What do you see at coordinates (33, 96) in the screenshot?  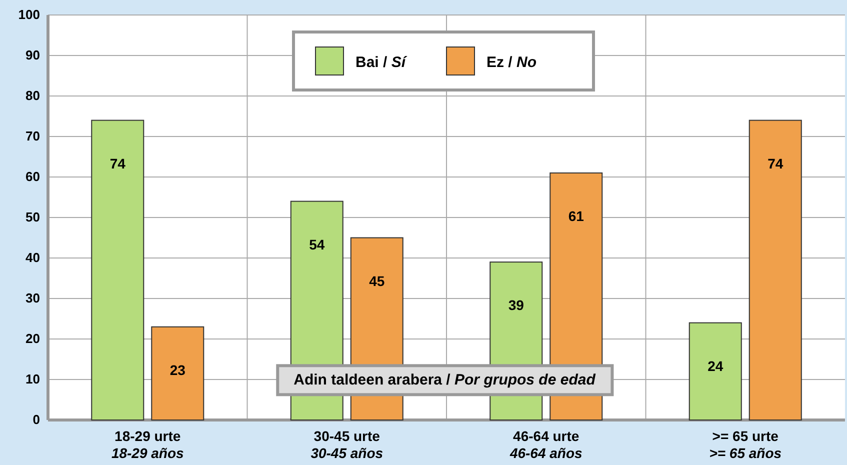 I see `y-tick-label: 80` at bounding box center [33, 96].